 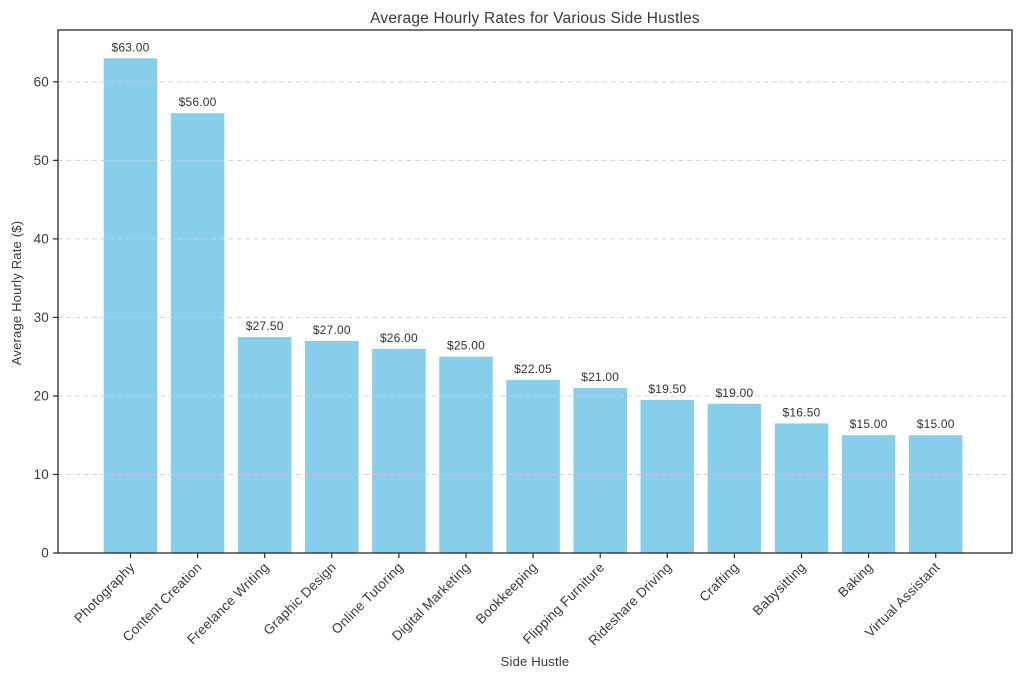 What do you see at coordinates (300, 599) in the screenshot?
I see `x-tick-label: Graphic Design` at bounding box center [300, 599].